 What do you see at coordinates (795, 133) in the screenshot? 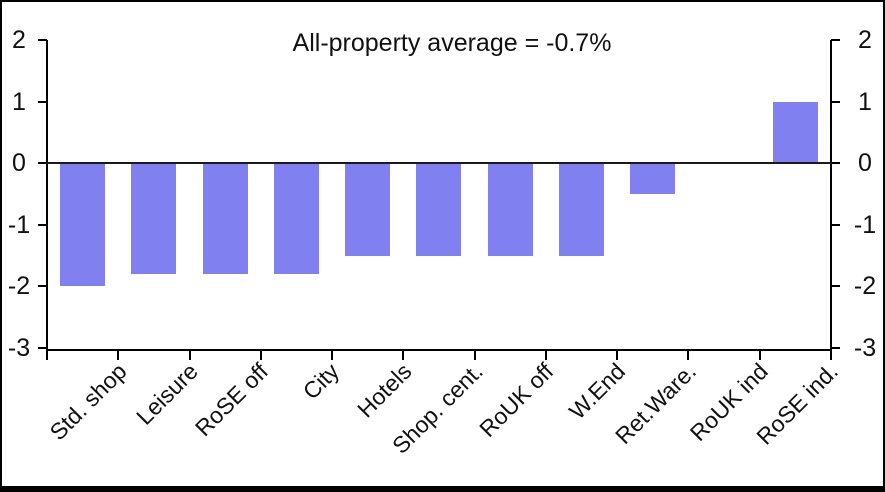
I see `bar-rose-ind` at bounding box center [795, 133].